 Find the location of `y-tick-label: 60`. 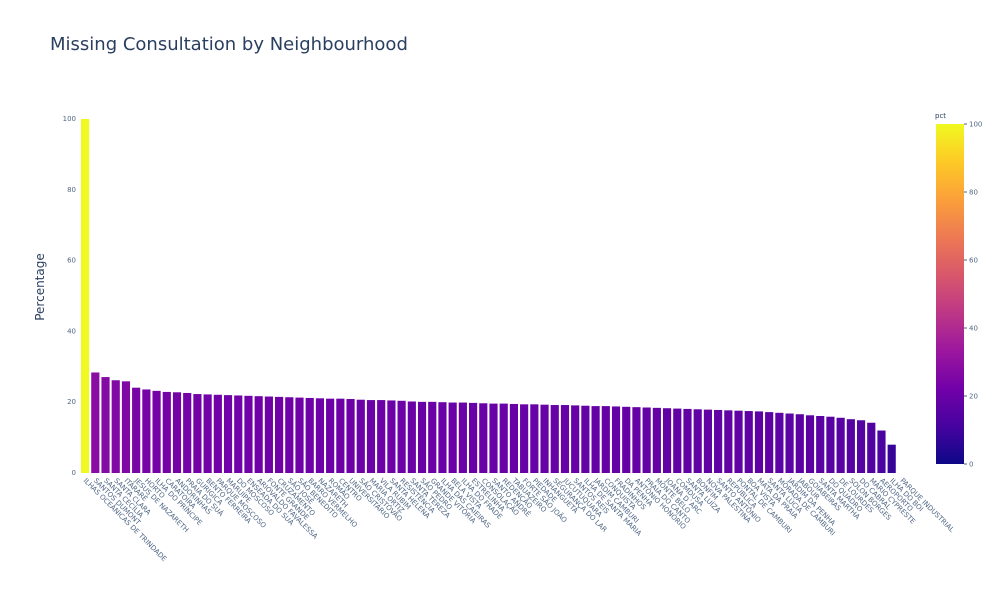

y-tick-label: 60 is located at coordinates (71, 261).